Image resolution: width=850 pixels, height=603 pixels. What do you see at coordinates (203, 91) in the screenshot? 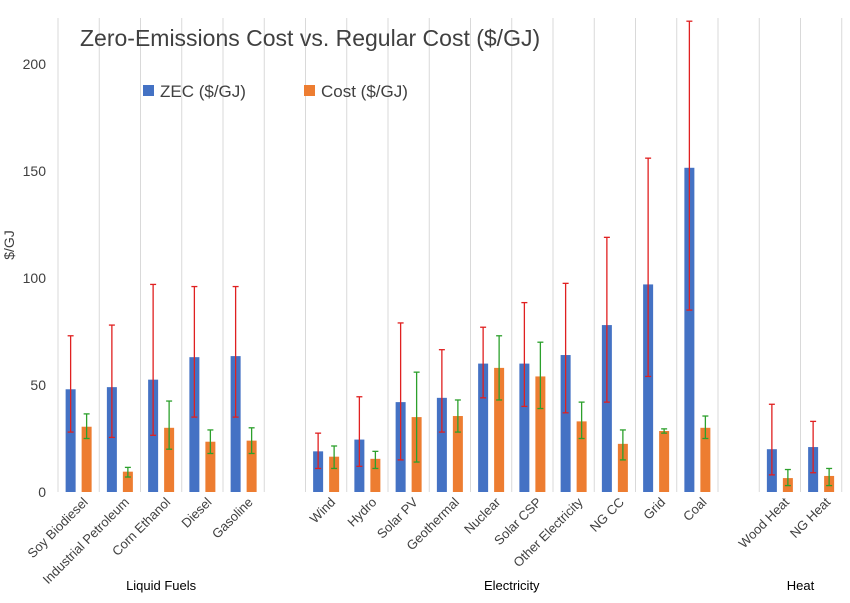
I see `legend-label-zec: ZEC ($/GJ)` at bounding box center [203, 91].